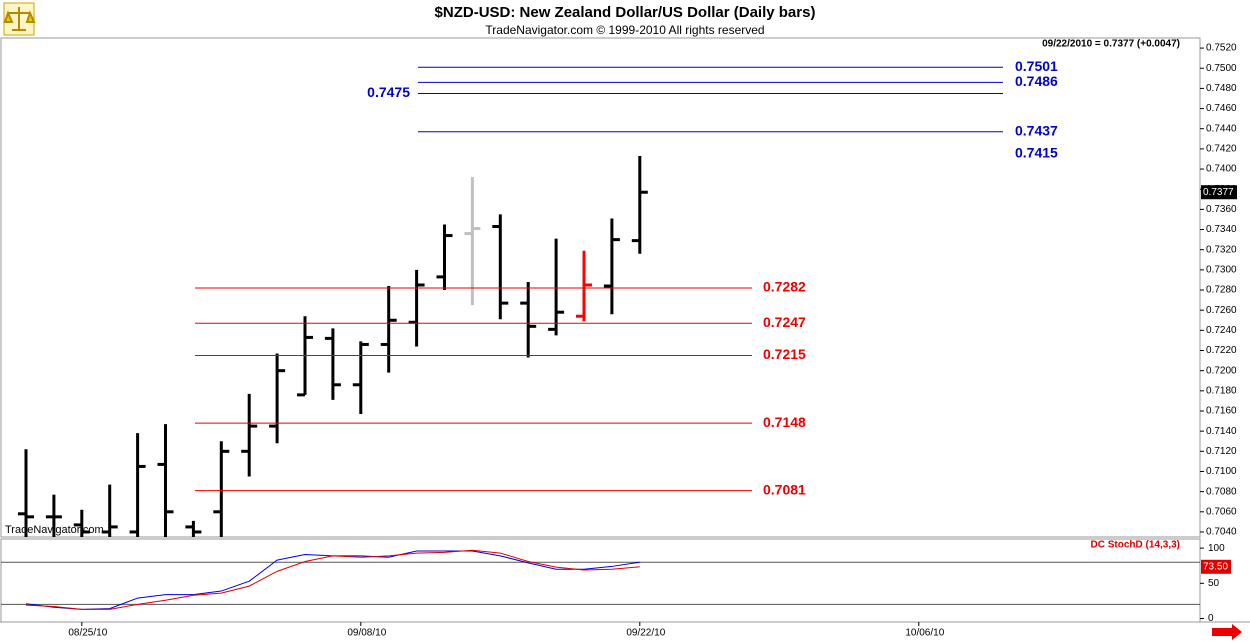 The height and width of the screenshot is (643, 1250). Describe the element at coordinates (1221, 411) in the screenshot. I see `y-tick-label: 0.7160` at that location.